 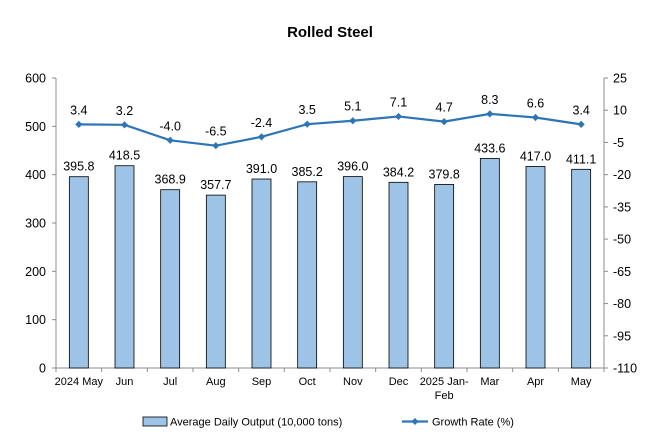 What do you see at coordinates (35, 79) in the screenshot?
I see `left-axis-tick-label: 600` at bounding box center [35, 79].